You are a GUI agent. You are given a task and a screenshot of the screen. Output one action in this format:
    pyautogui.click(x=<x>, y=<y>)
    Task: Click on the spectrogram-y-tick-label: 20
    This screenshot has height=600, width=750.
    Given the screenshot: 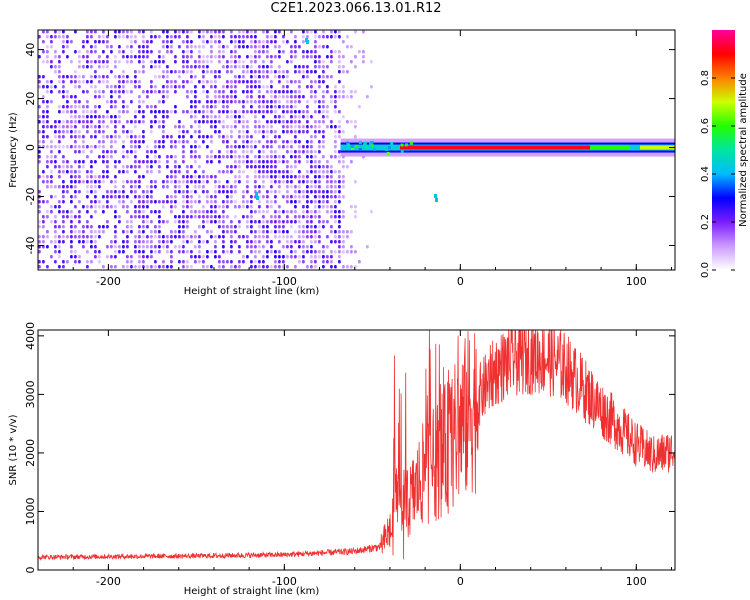 What is the action you would take?
    pyautogui.click(x=30, y=99)
    